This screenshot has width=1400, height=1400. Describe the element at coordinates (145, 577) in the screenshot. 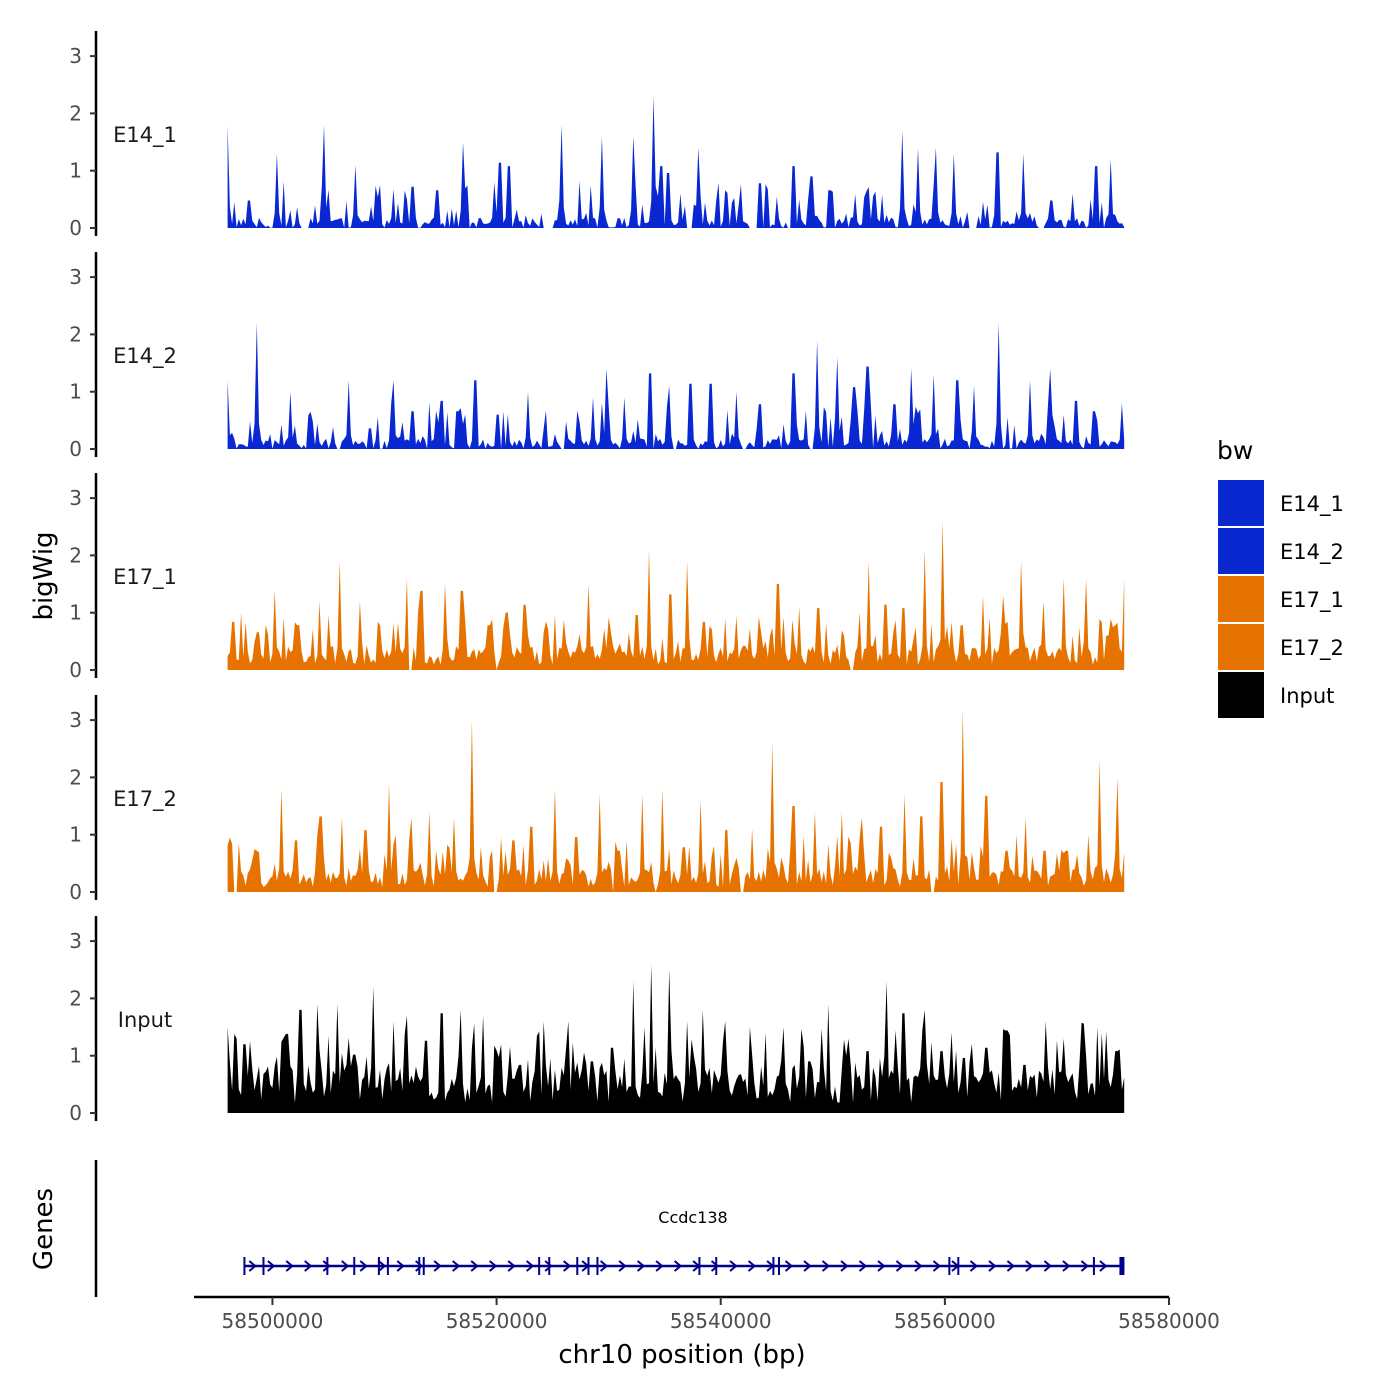

I see `track-label: E17_1` at that location.